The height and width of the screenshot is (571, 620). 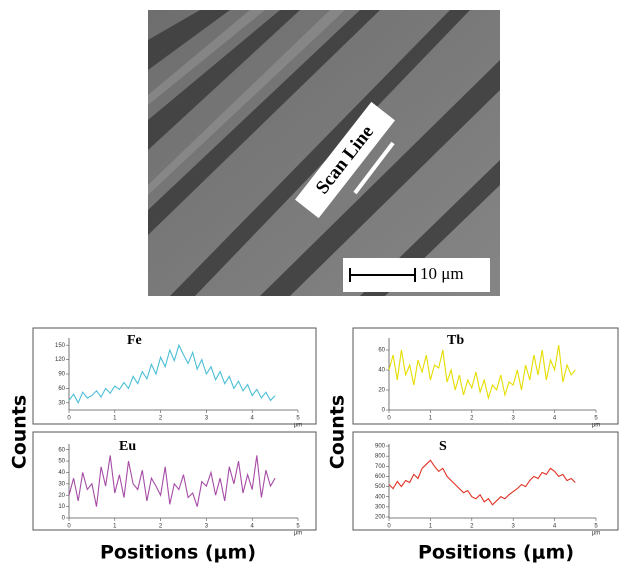 What do you see at coordinates (60, 360) in the screenshot?
I see `y-tick-label: 120` at bounding box center [60, 360].